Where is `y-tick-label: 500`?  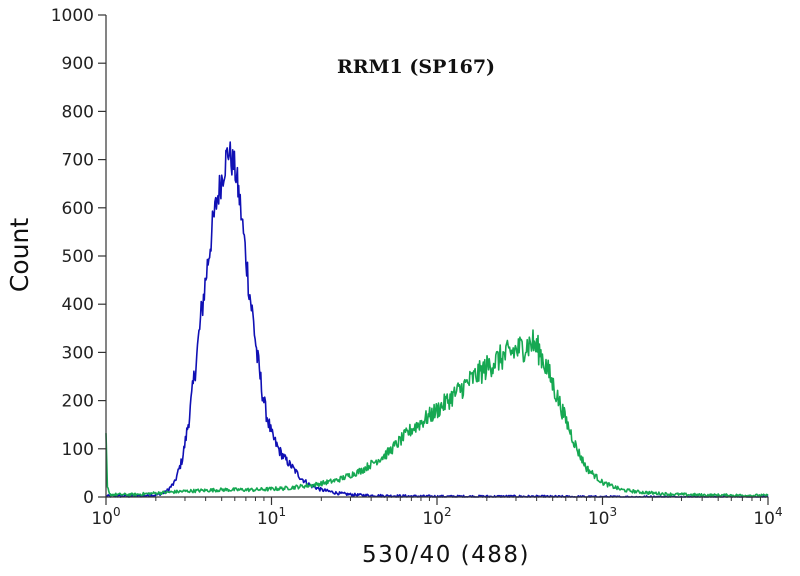
y-tick-label: 500 is located at coordinates (78, 257).